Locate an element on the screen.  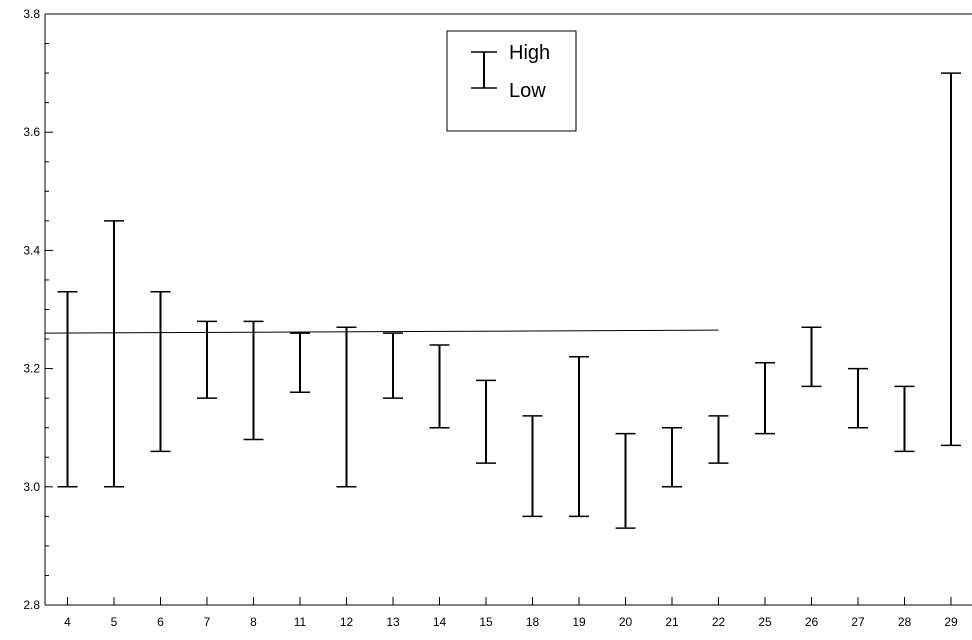
x-tick-label: 19 is located at coordinates (579, 622).